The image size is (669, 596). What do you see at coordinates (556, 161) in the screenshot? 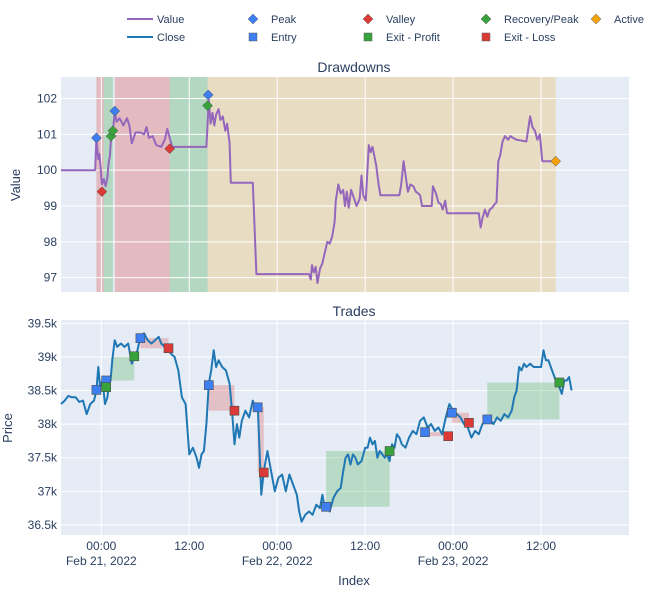
I see `active-marker` at bounding box center [556, 161].